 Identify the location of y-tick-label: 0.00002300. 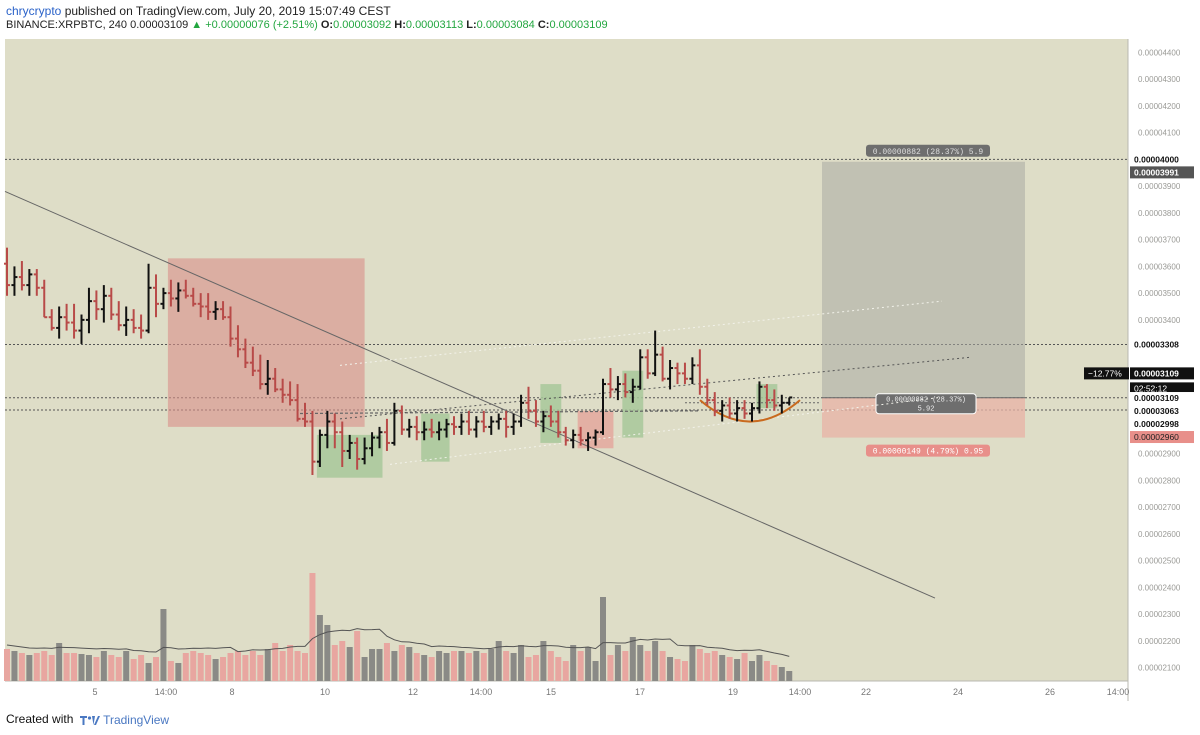
(1159, 614).